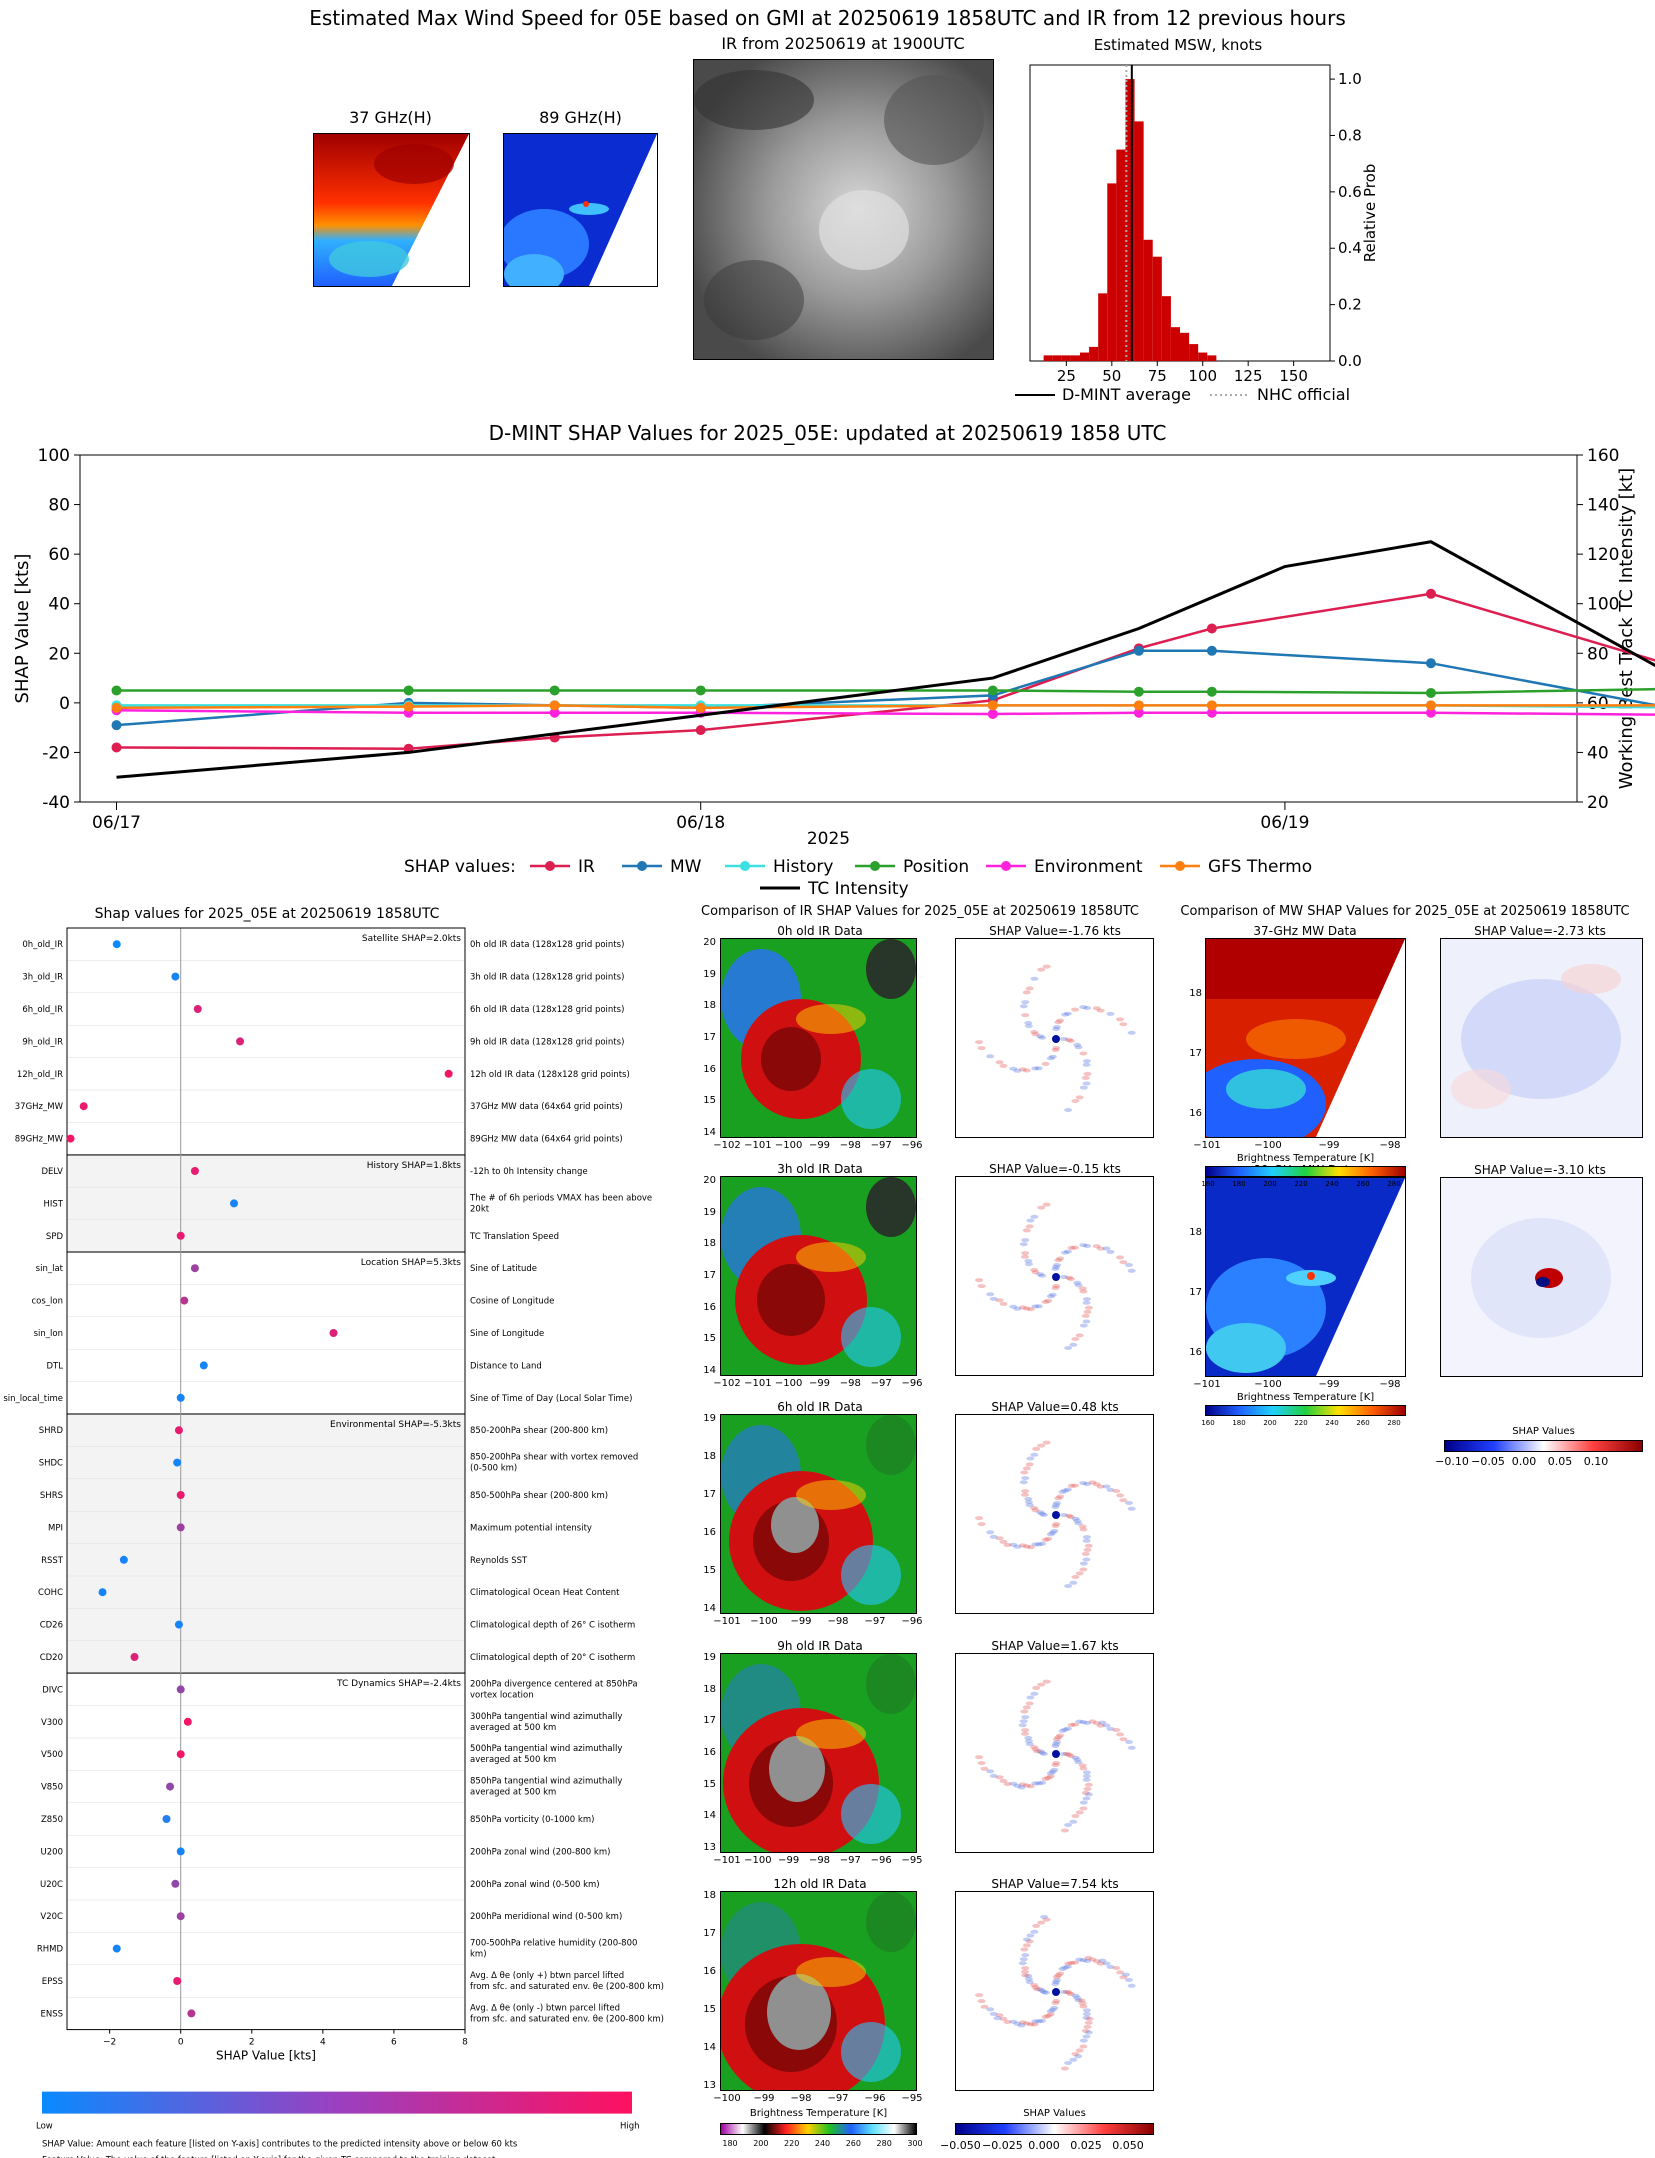 The image size is (1655, 2158). Describe the element at coordinates (52, 1755) in the screenshot. I see `feature-name: V500` at that location.